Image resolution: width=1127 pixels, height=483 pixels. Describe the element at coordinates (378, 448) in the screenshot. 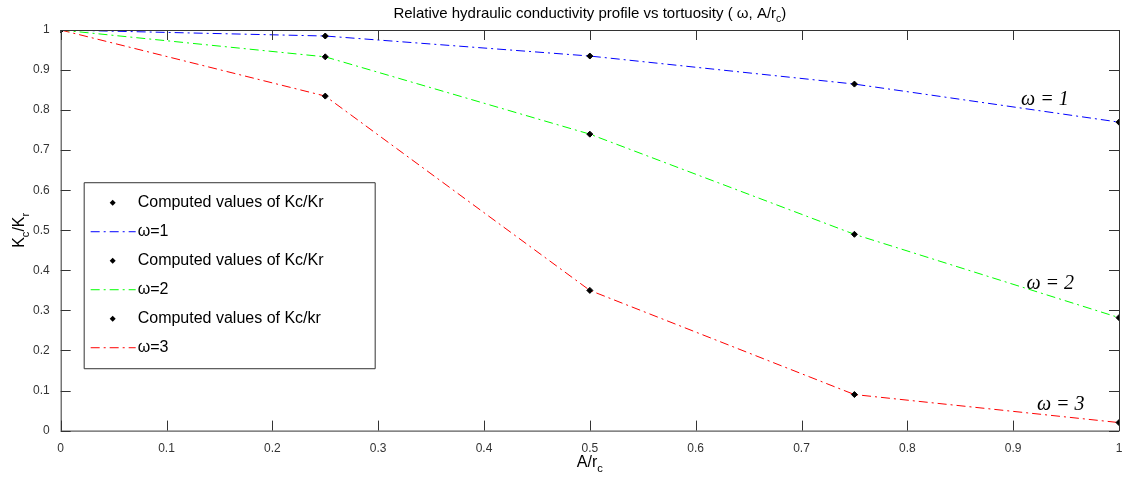

I see `x-tick-label: 0.3` at that location.